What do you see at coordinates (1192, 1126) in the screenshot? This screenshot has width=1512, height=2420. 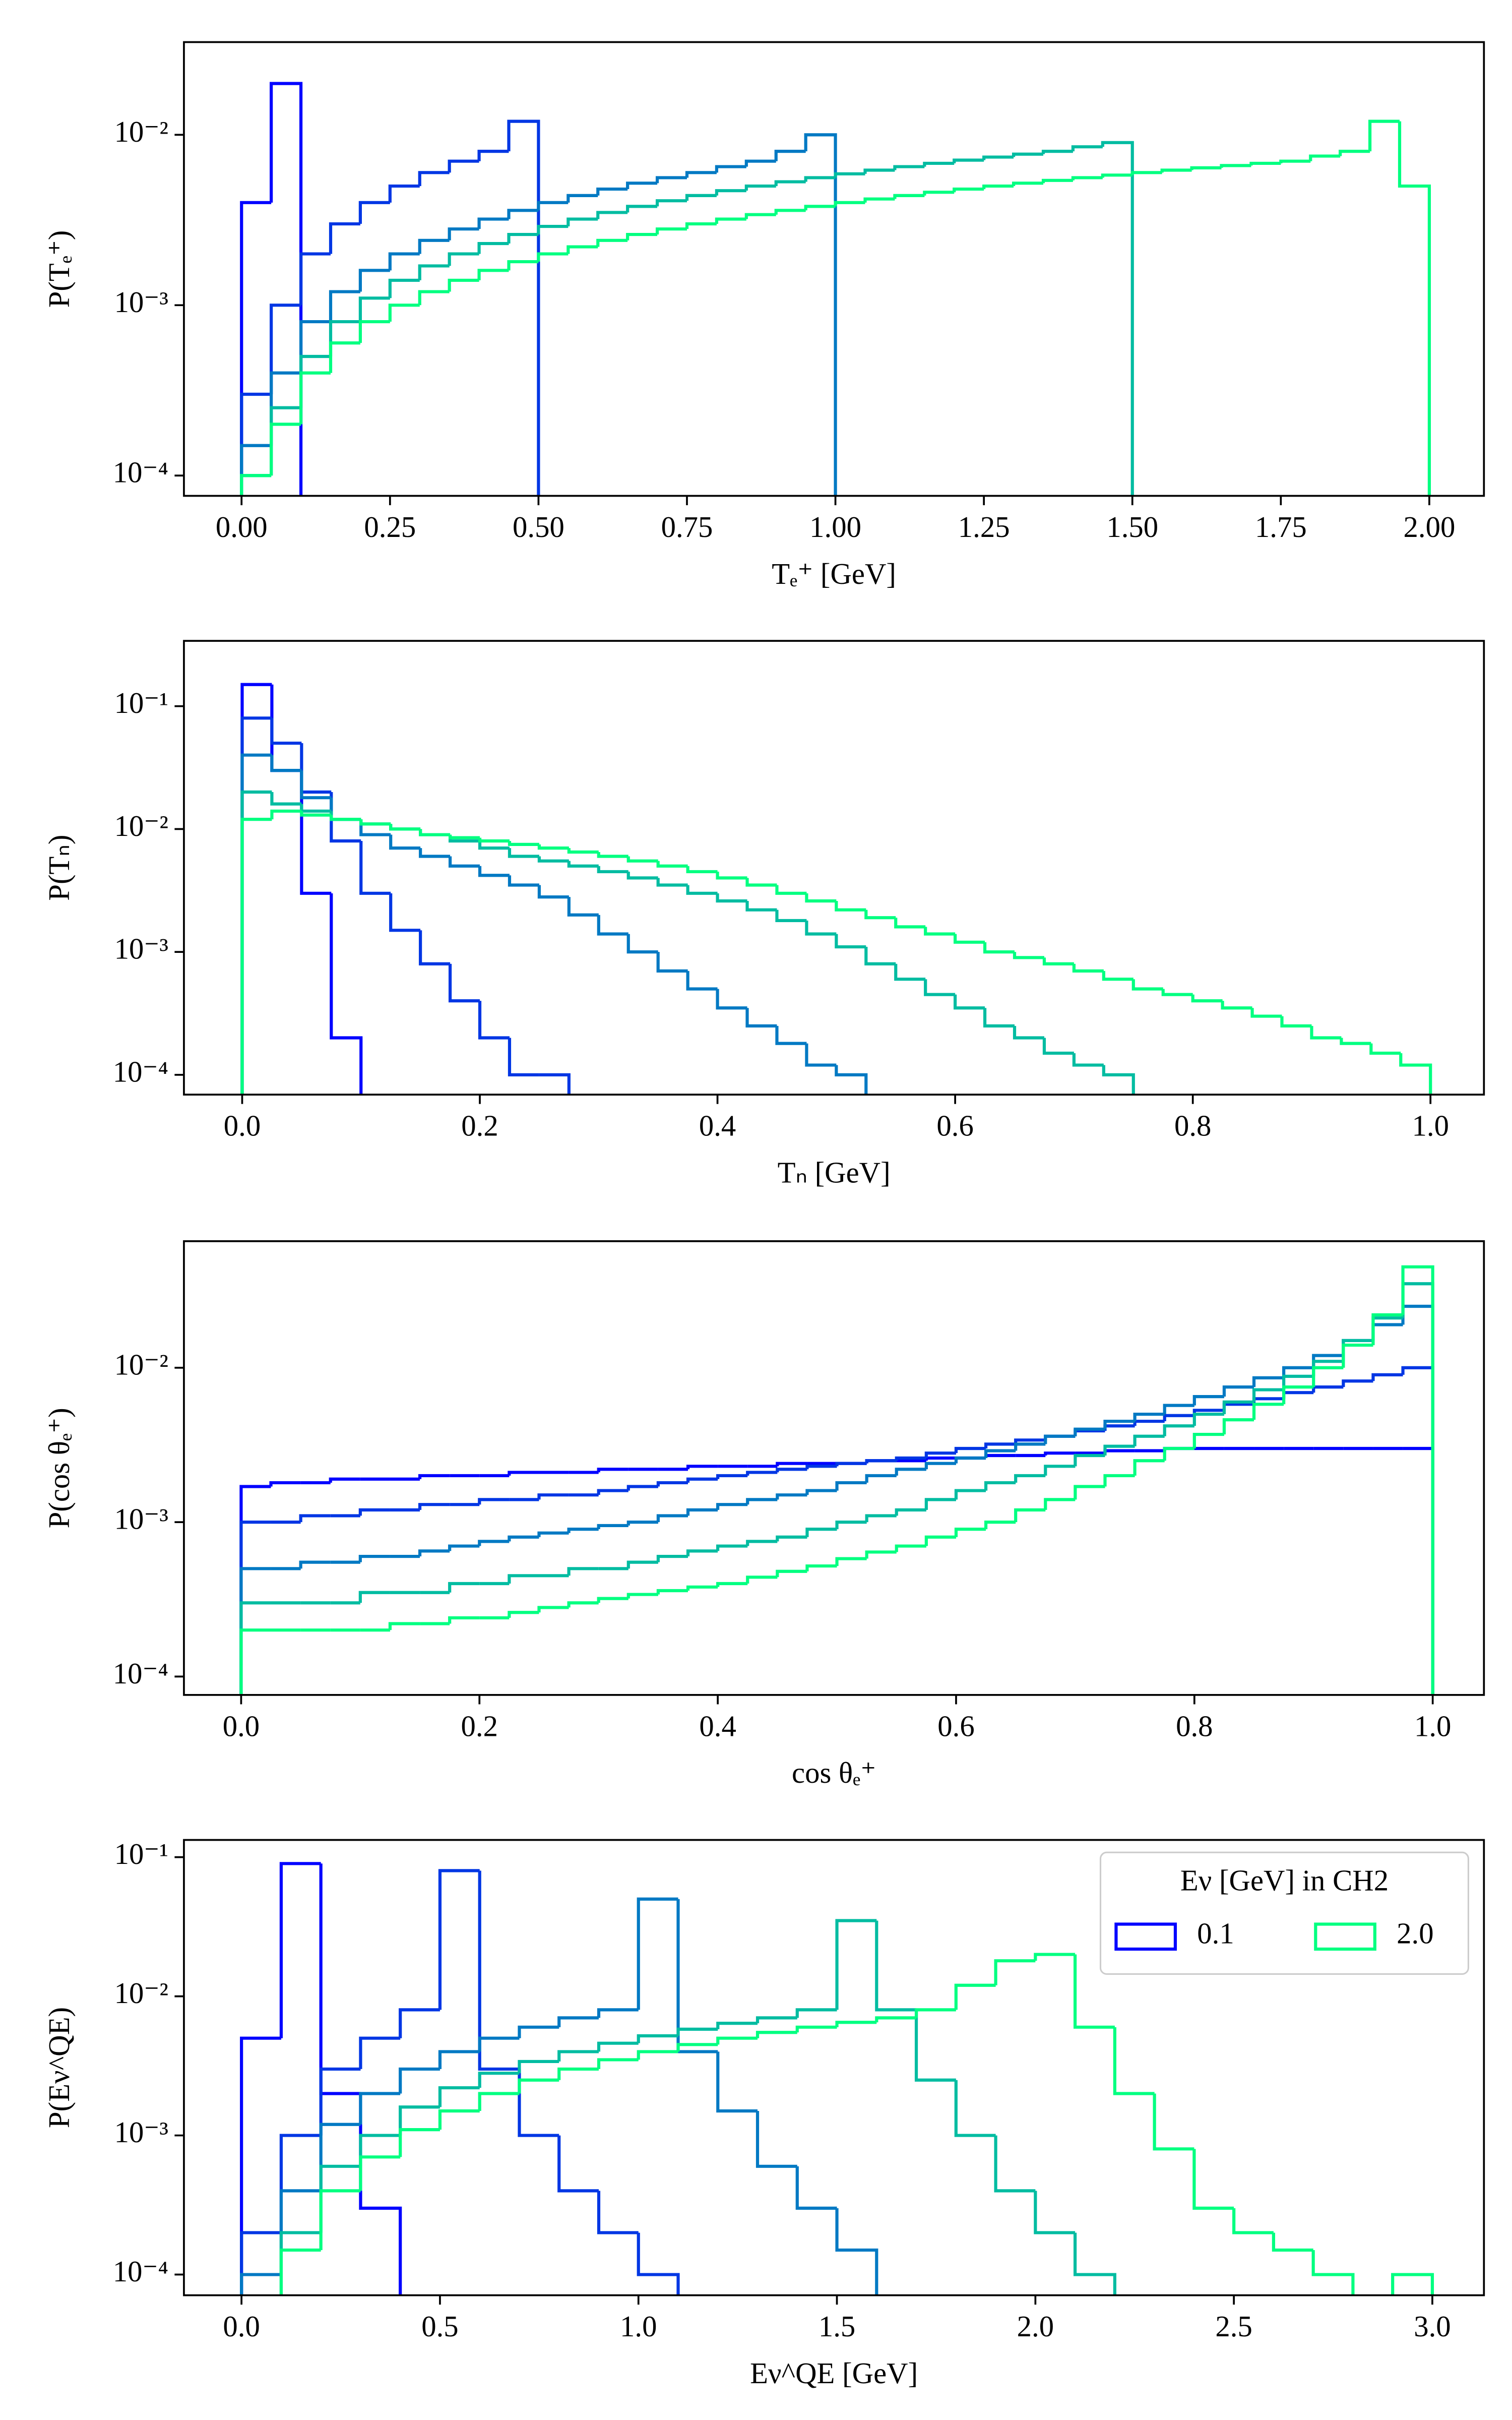 I see `x-tick-label: 0.8` at bounding box center [1192, 1126].